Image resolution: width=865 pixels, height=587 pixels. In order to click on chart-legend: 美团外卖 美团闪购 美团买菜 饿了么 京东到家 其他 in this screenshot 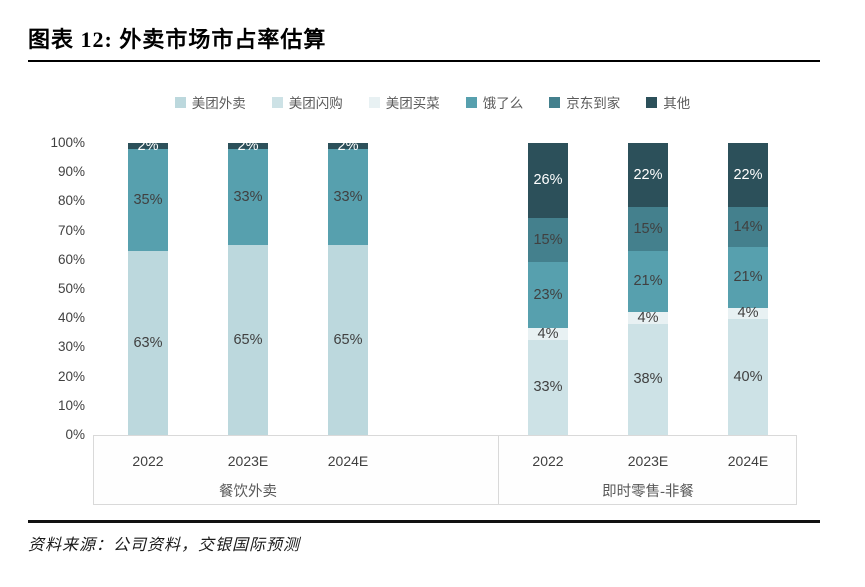, I will do `click(432, 102)`.